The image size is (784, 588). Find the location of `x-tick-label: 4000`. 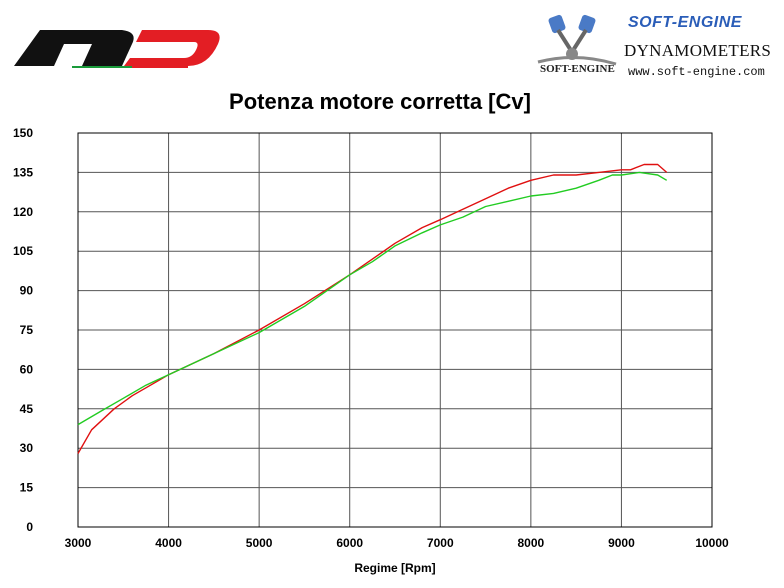

x-tick-label: 4000 is located at coordinates (168, 543).